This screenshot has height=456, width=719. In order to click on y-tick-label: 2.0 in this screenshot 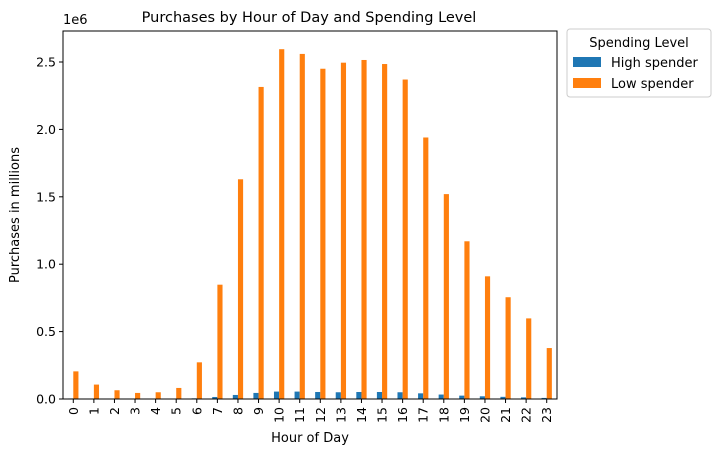, I will do `click(46, 129)`.